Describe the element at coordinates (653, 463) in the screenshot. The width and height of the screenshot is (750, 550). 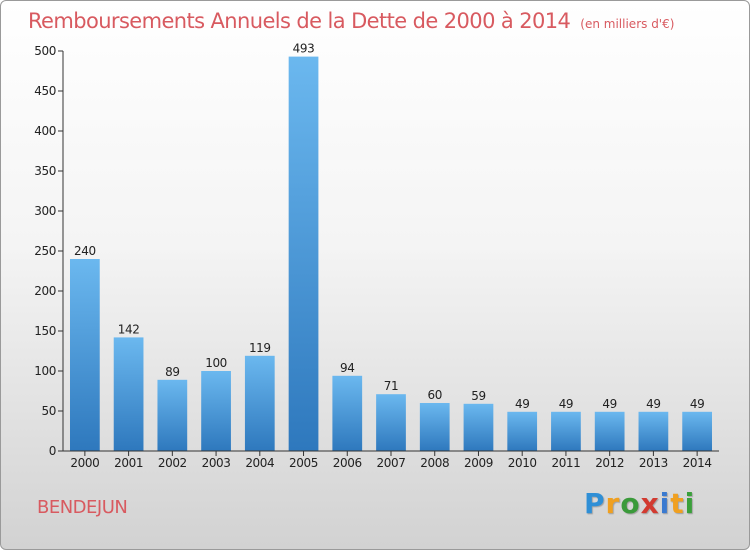
I see `x-tick-label-2013: 2013` at that location.